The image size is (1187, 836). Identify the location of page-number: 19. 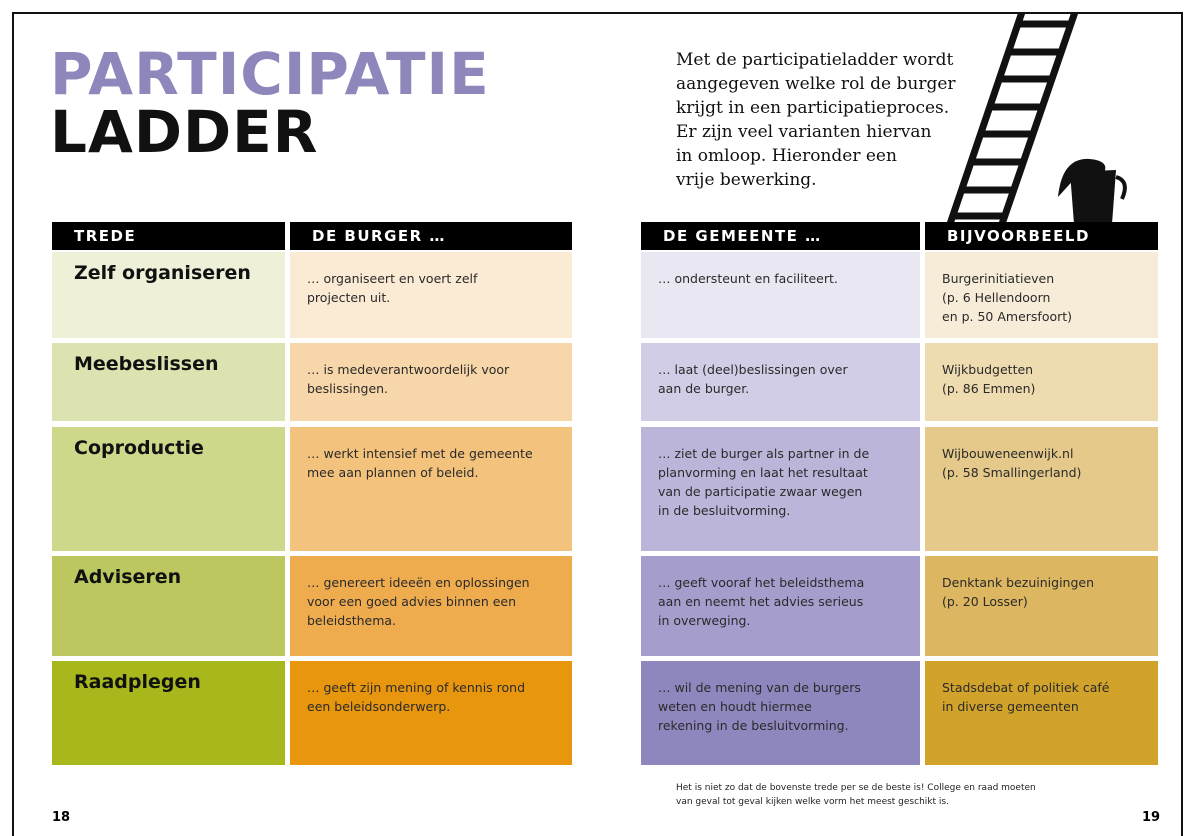
(1151, 817).